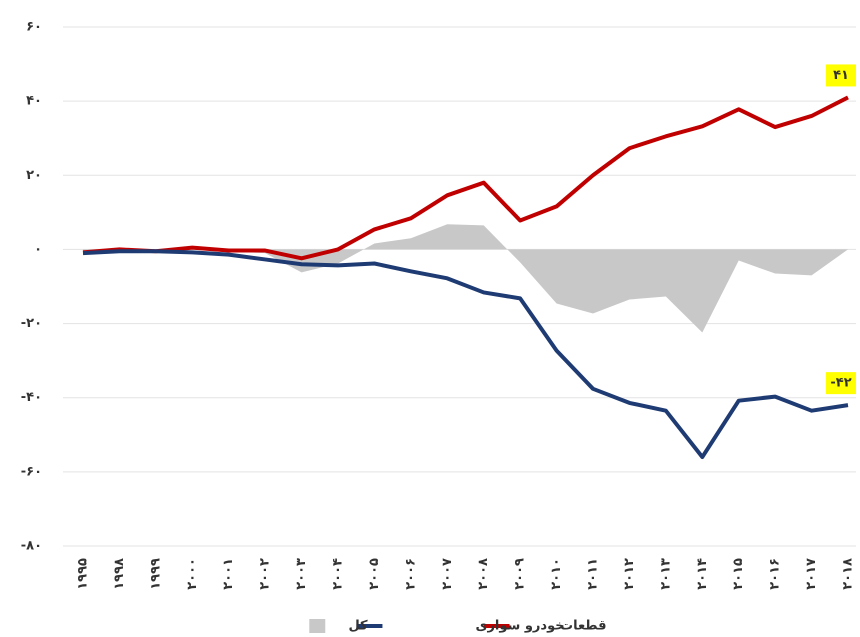 The width and height of the screenshot is (860, 637). What do you see at coordinates (228, 574) in the screenshot?
I see `x-tick-label: ۲۰۰۱` at bounding box center [228, 574].